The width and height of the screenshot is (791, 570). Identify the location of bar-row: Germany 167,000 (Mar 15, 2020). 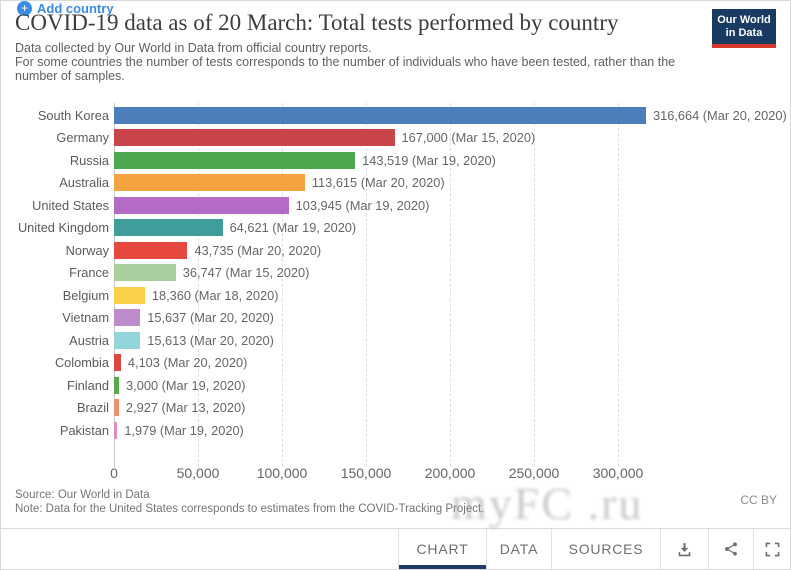
(395, 138).